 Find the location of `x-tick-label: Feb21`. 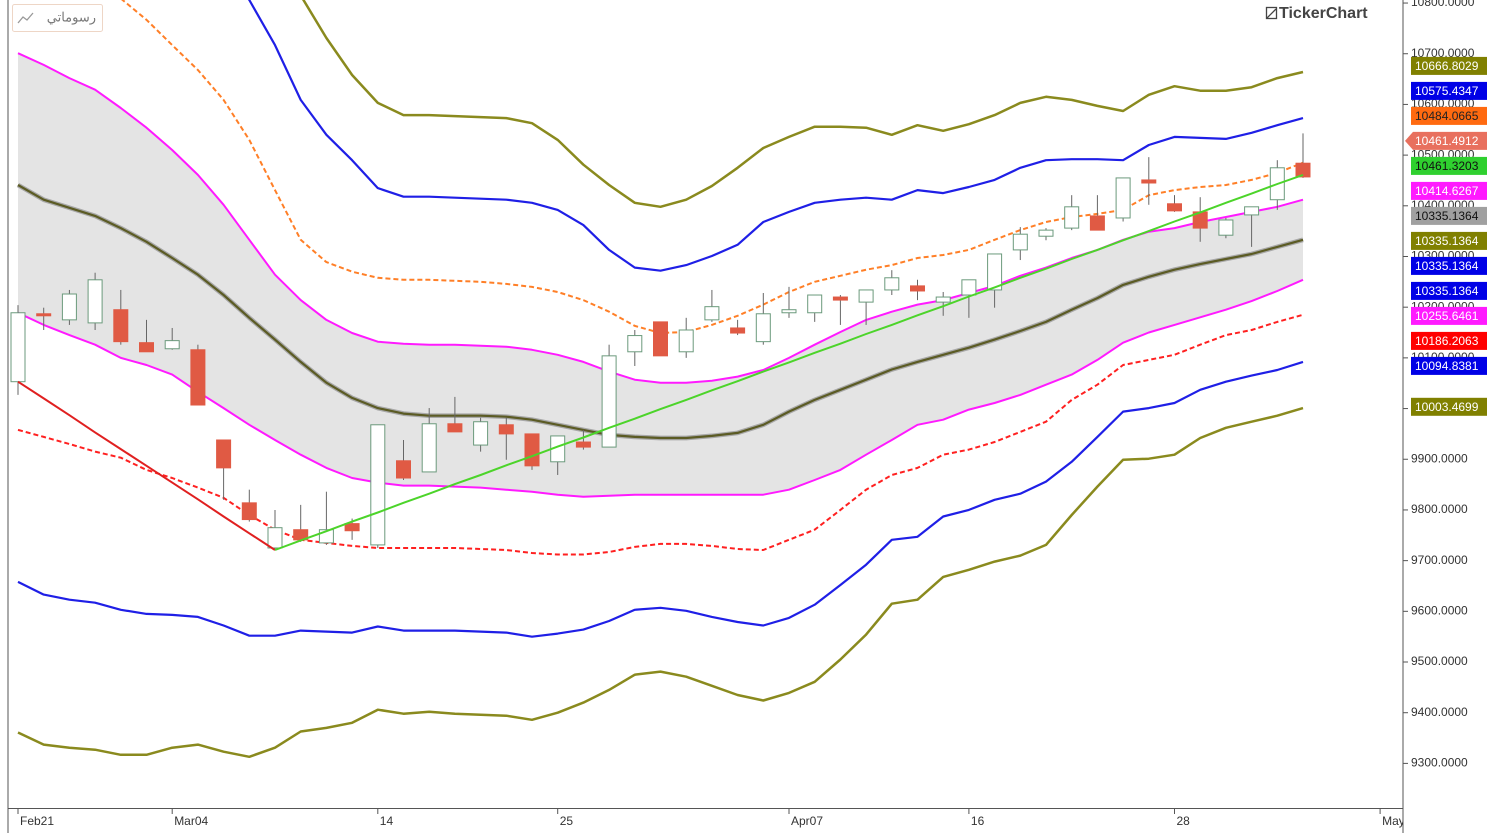

x-tick-label: Feb21 is located at coordinates (37, 821).